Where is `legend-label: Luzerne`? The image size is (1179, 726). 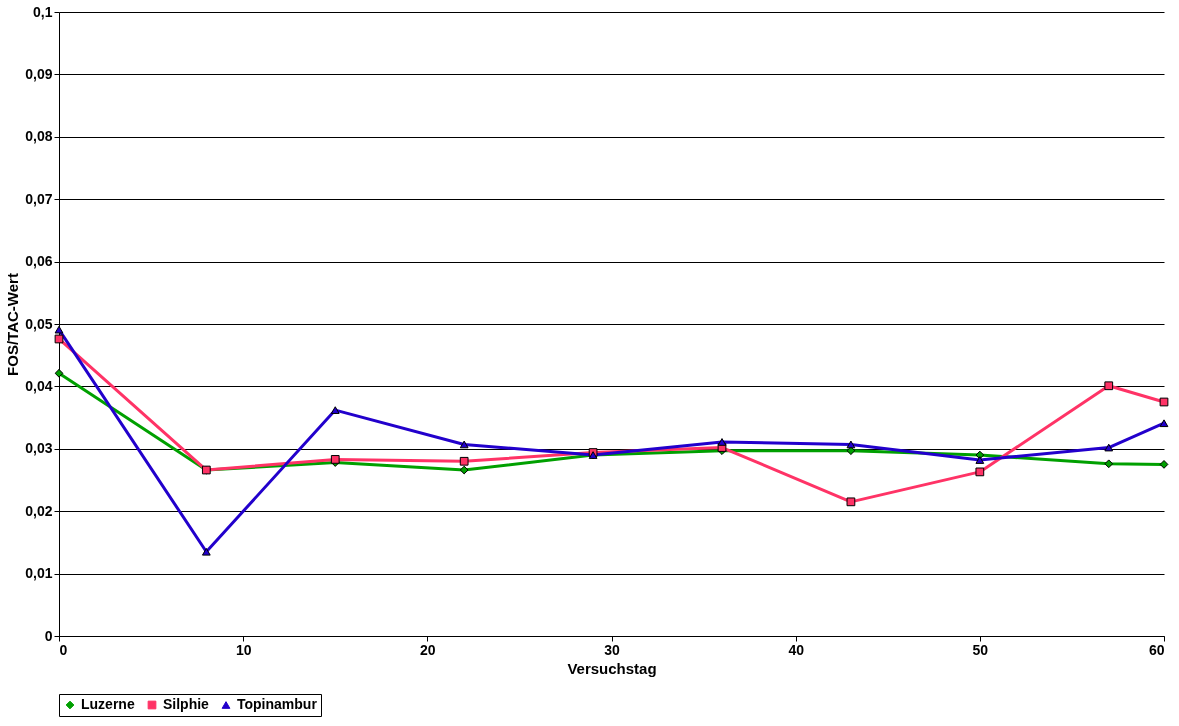 legend-label: Luzerne is located at coordinates (108, 704).